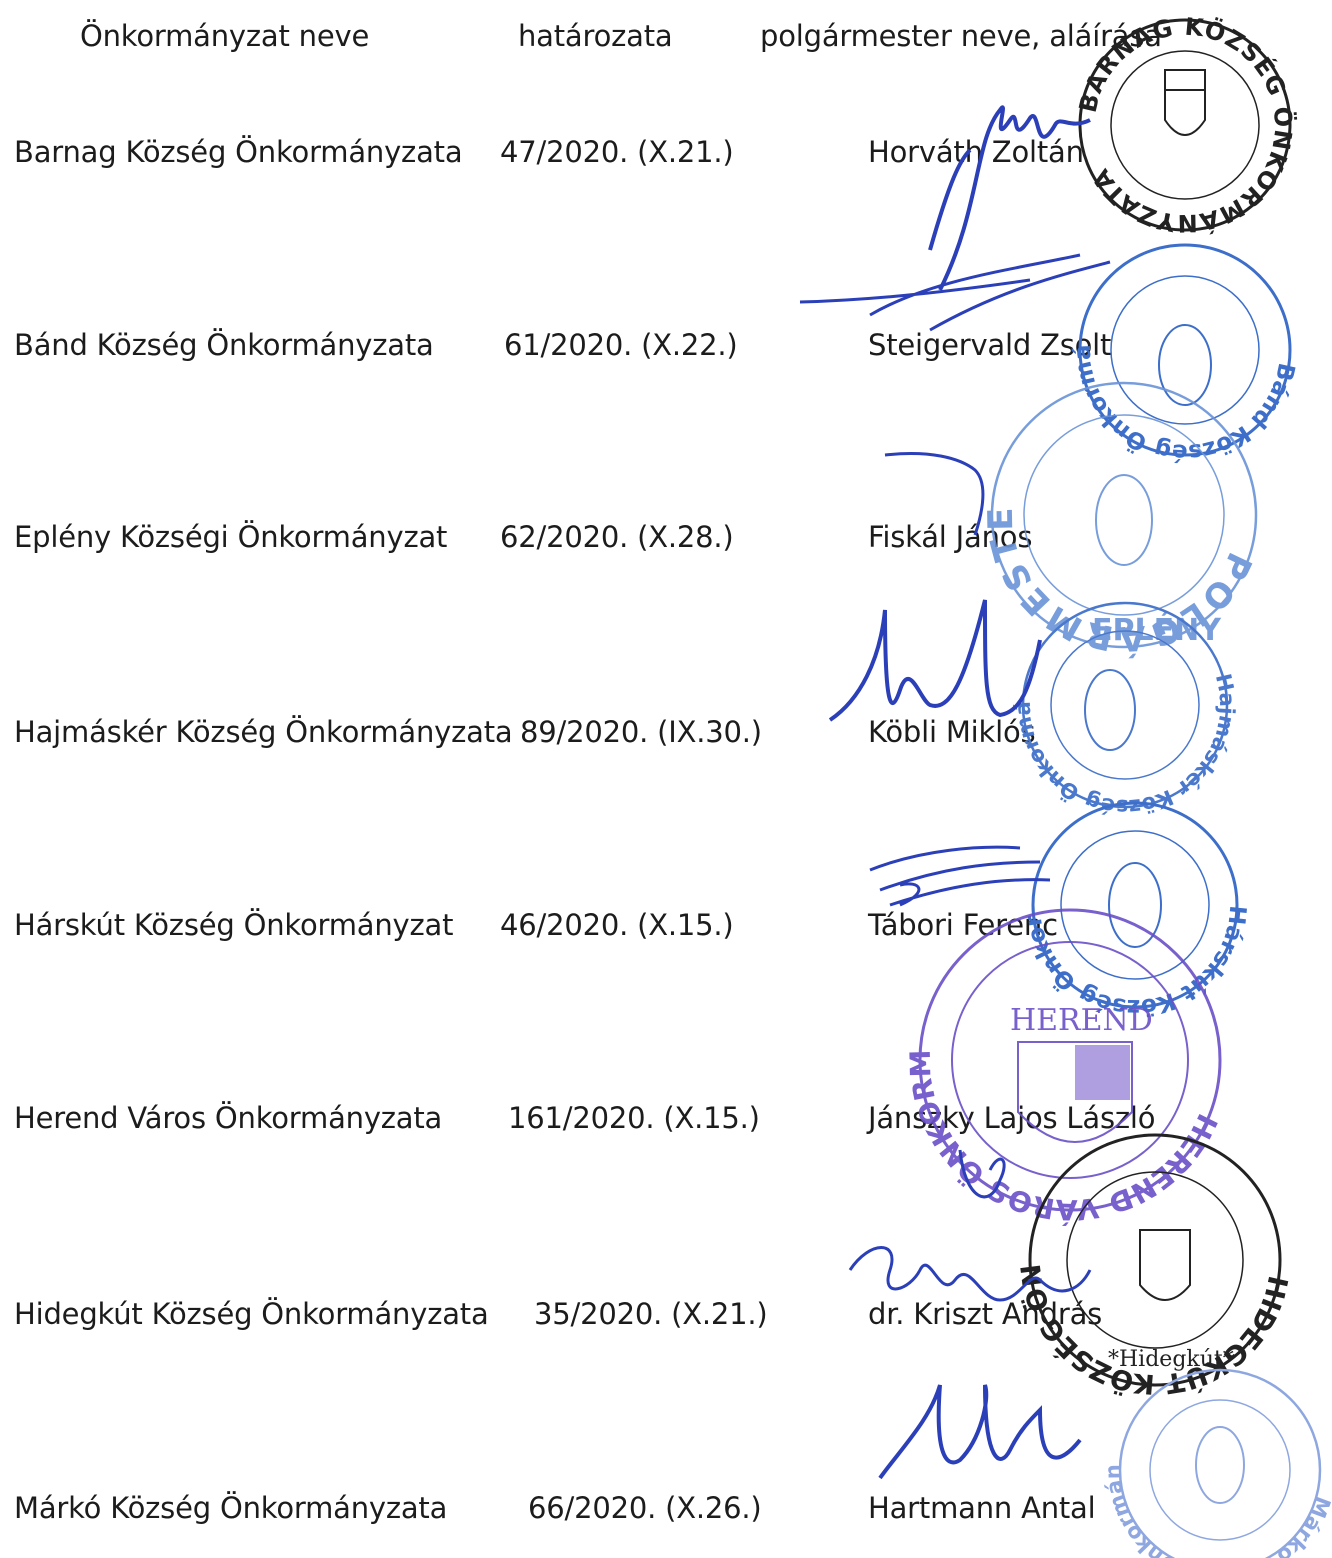 The width and height of the screenshot is (1332, 1558). I want to click on header-name: Önkormányzat neve, so click(225, 36).